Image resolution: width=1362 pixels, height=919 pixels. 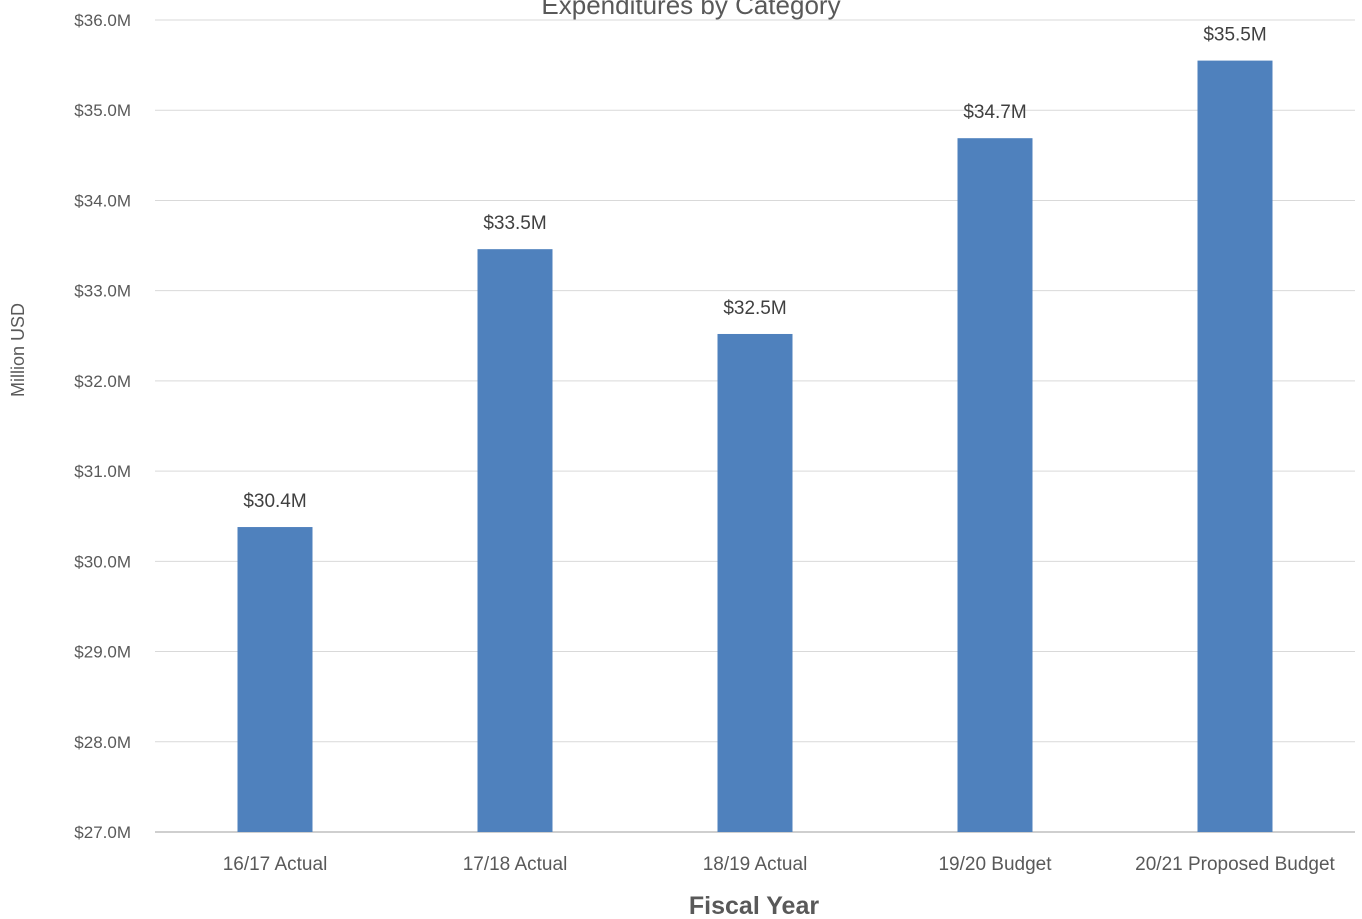 I want to click on x-tick-label: 16/17 Actual, so click(x=275, y=864).